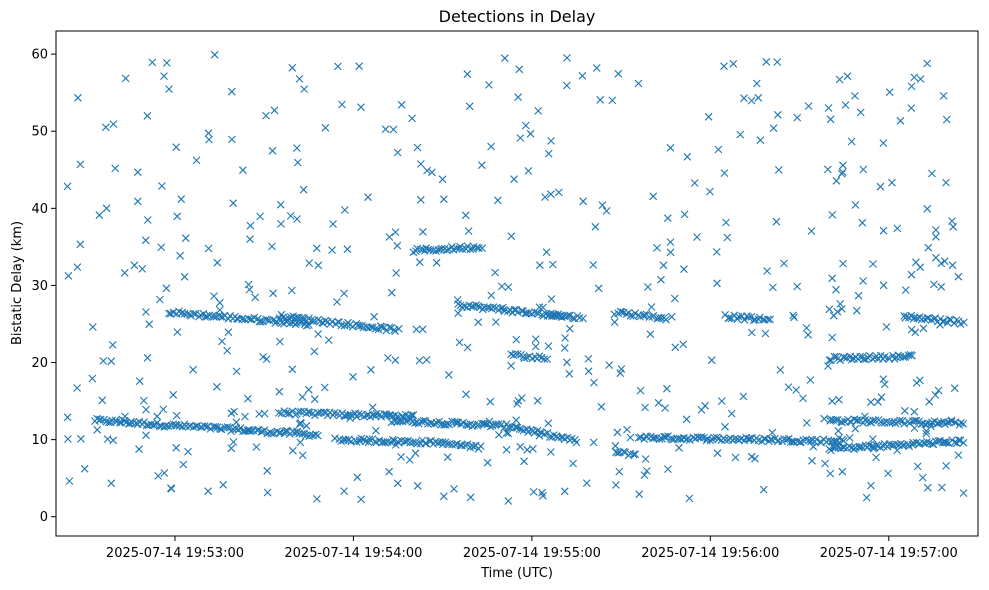  I want to click on y-tick-label: 10, so click(39, 440).